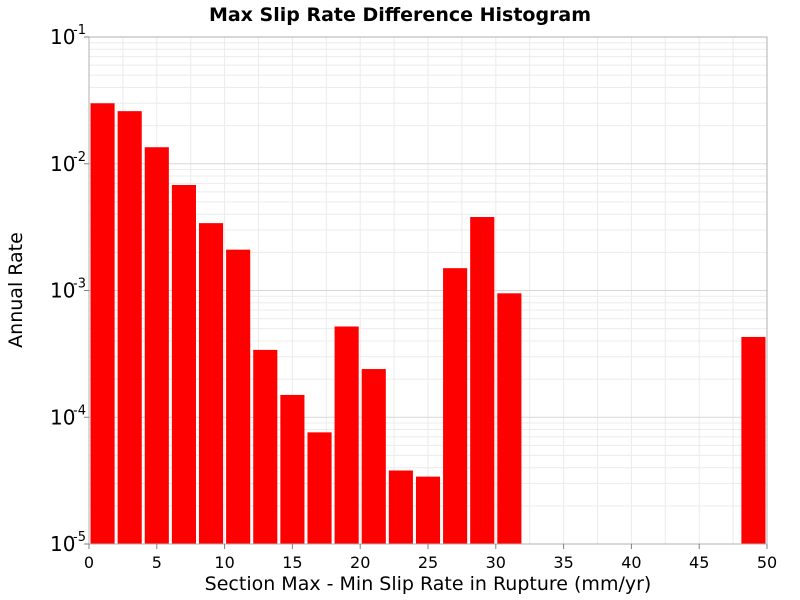  I want to click on y-tick-exponent: -4, so click(79, 410).